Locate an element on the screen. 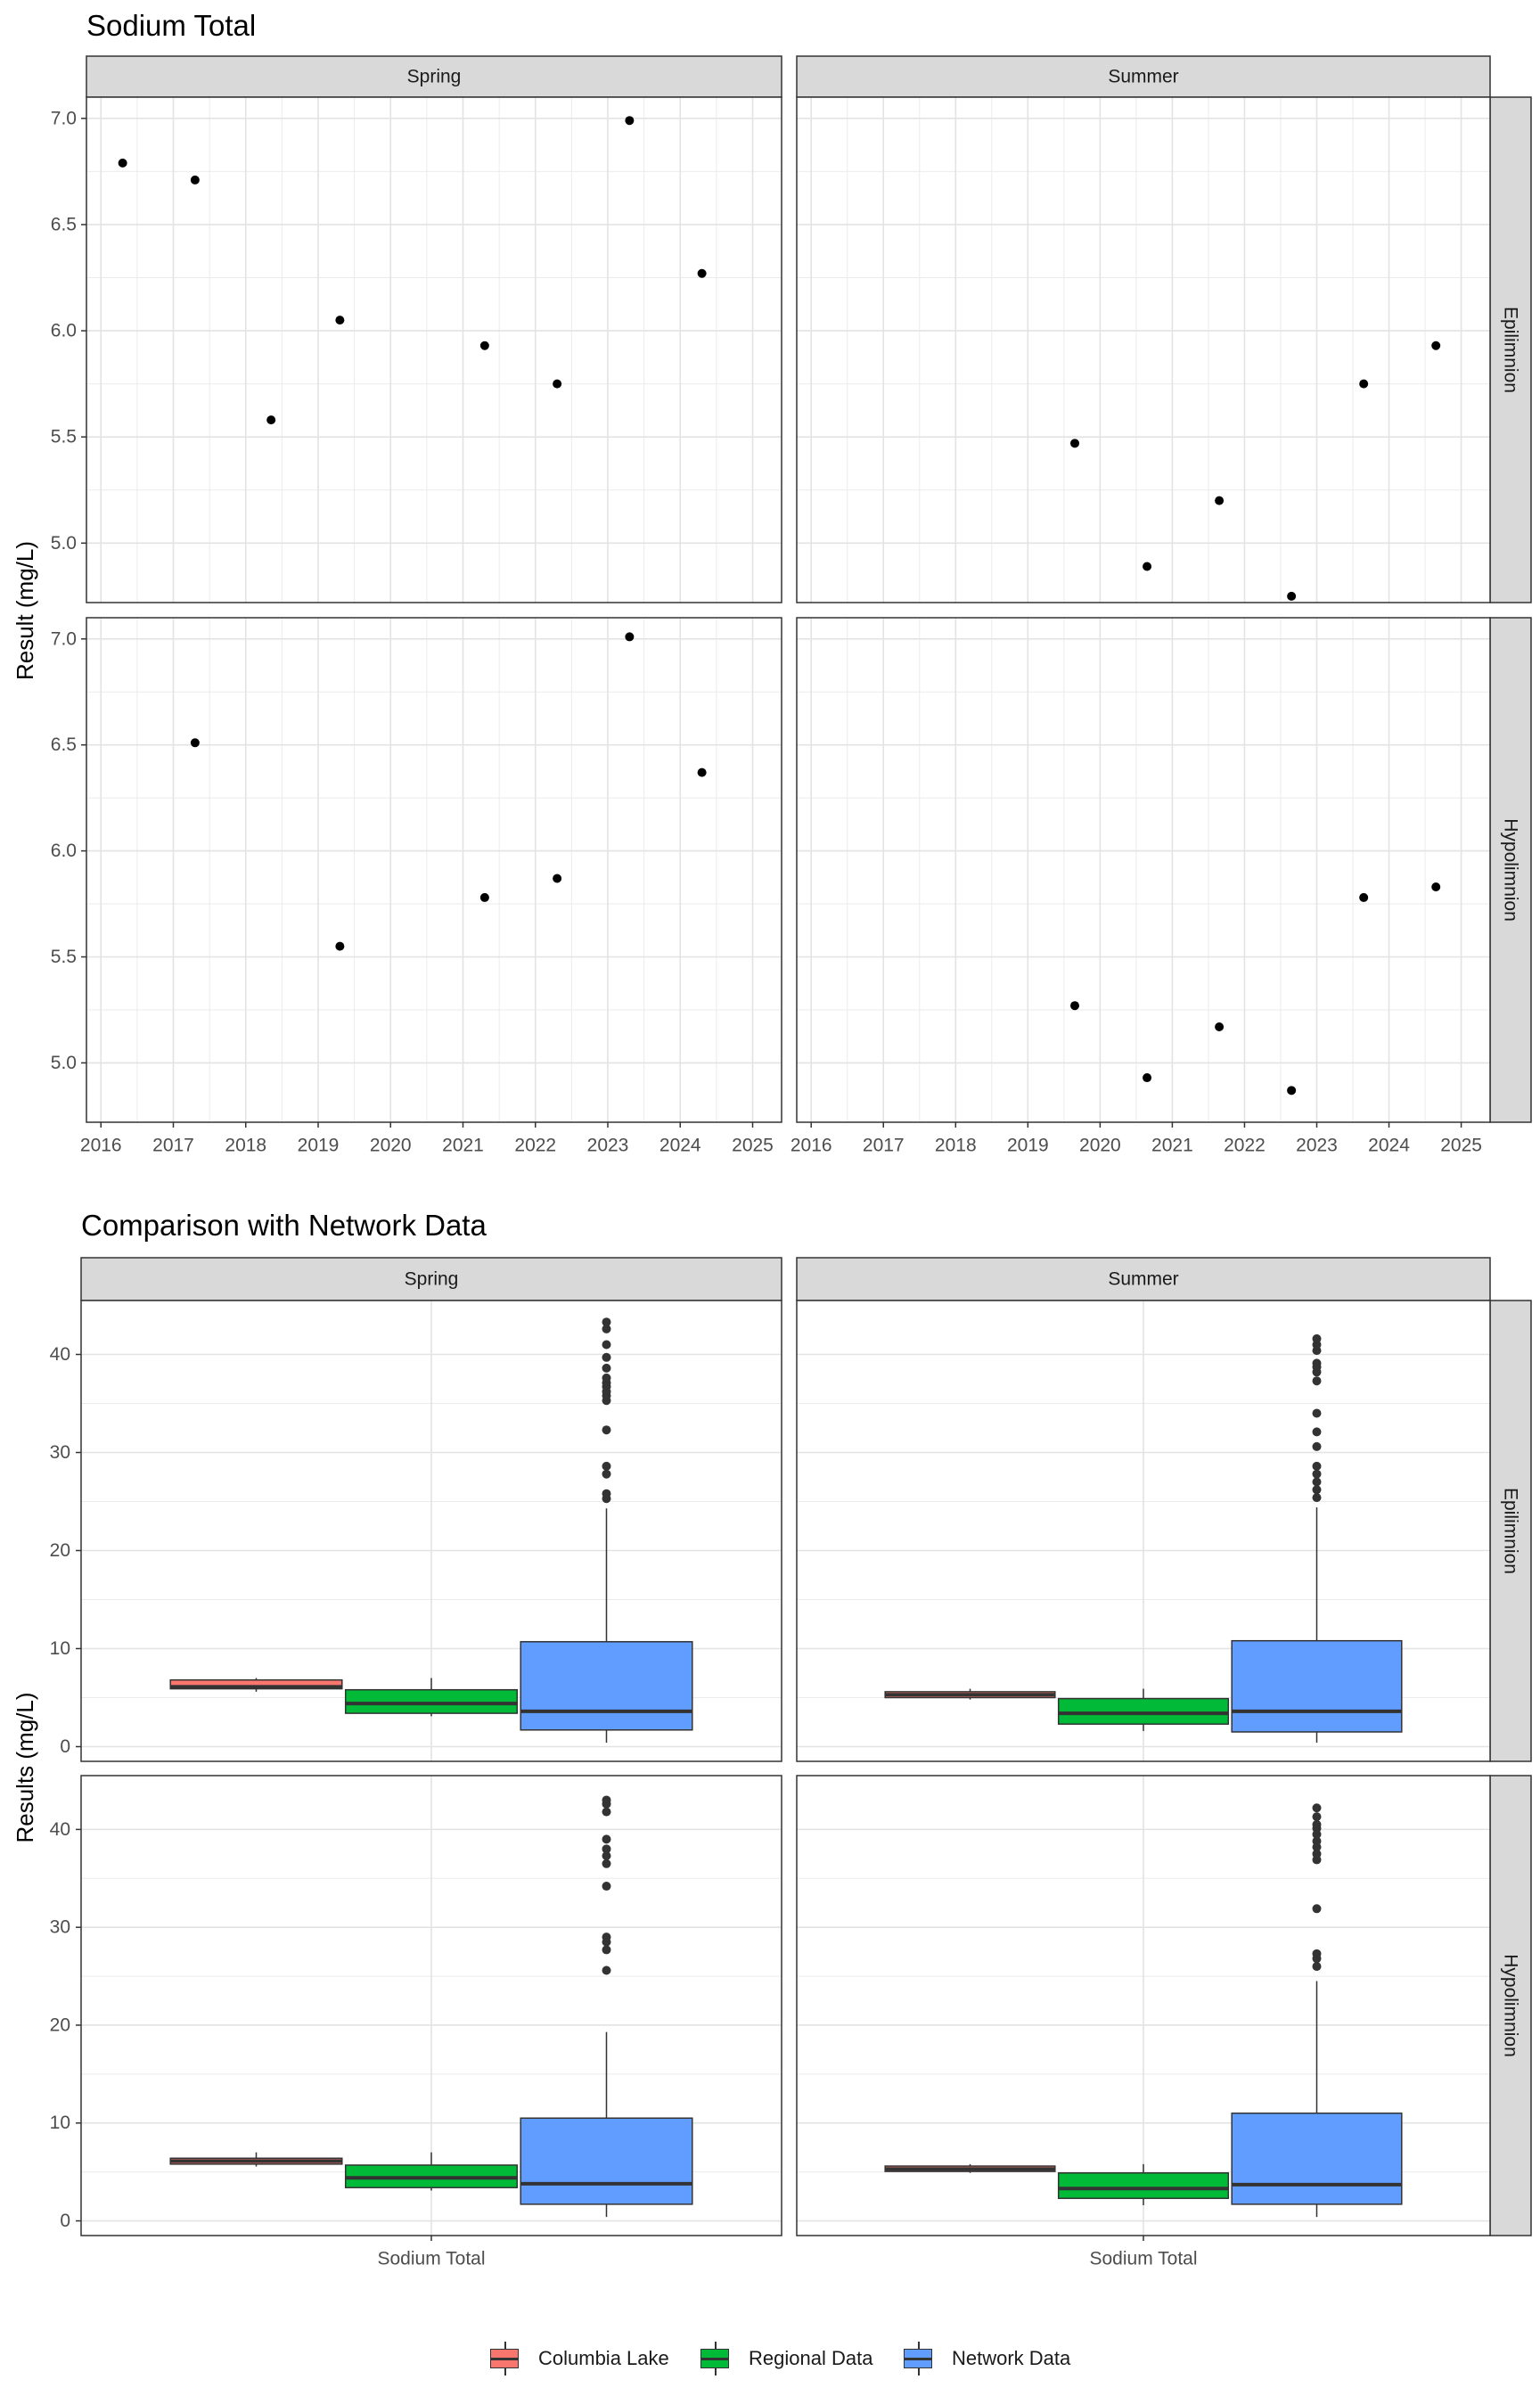 The image size is (1540, 2396). strip-spring is located at coordinates (431, 1279).